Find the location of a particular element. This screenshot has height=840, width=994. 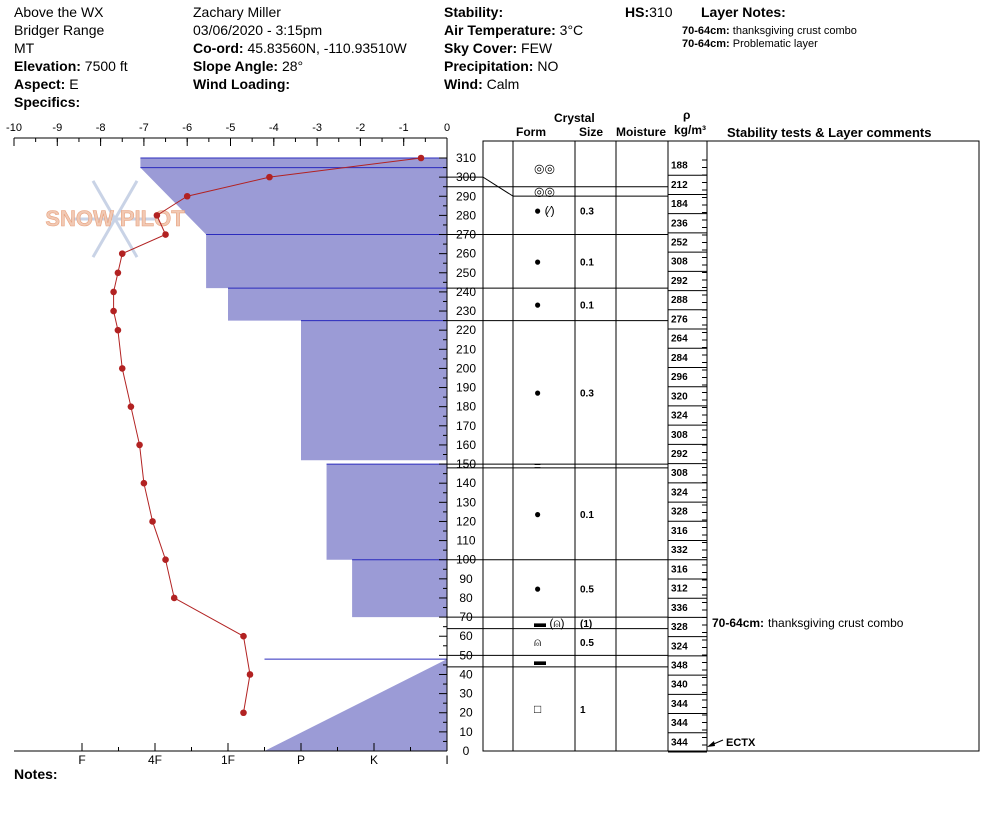

layer-note-range: 70-64cm: is located at coordinates (706, 44).